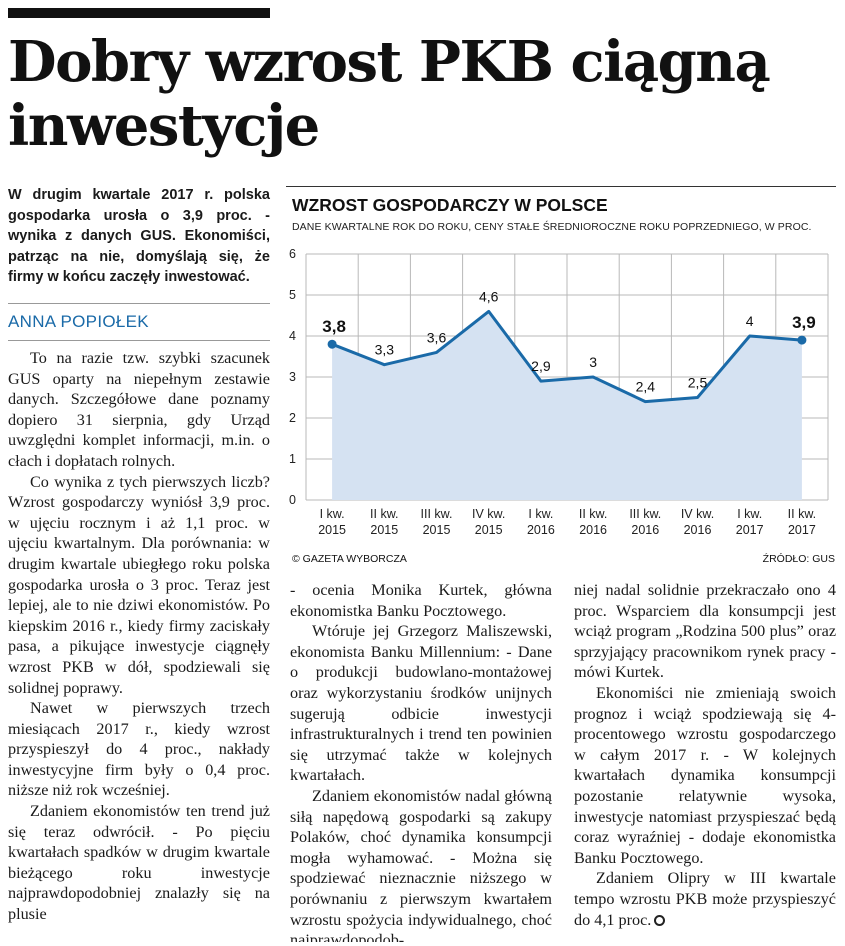  Describe the element at coordinates (139, 13) in the screenshot. I see `top-rule` at that location.